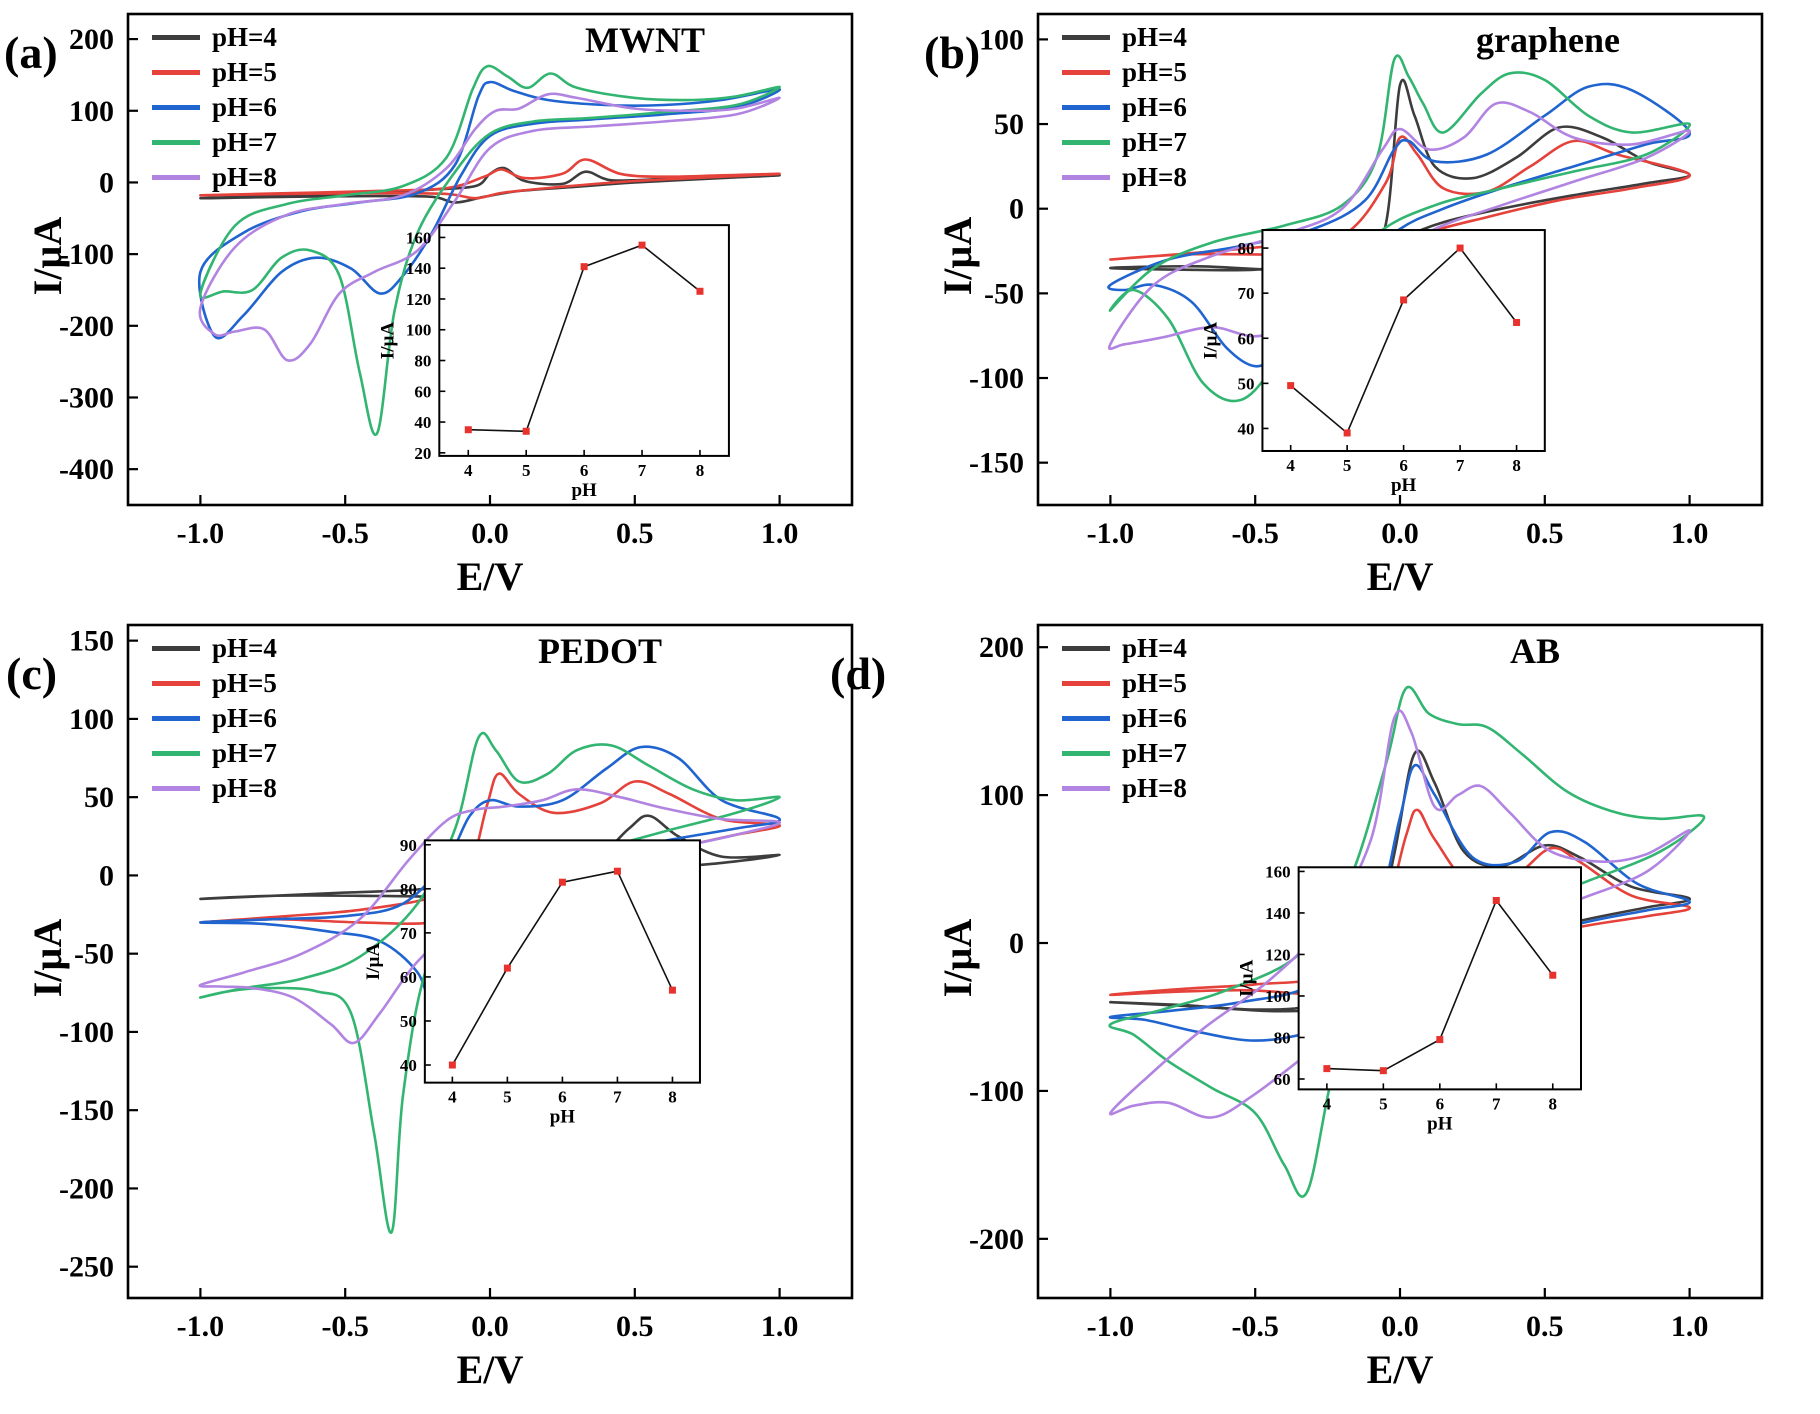 This screenshot has height=1414, width=1820. What do you see at coordinates (47, 957) in the screenshot?
I see `y-axis-label-c: I/µA` at bounding box center [47, 957].